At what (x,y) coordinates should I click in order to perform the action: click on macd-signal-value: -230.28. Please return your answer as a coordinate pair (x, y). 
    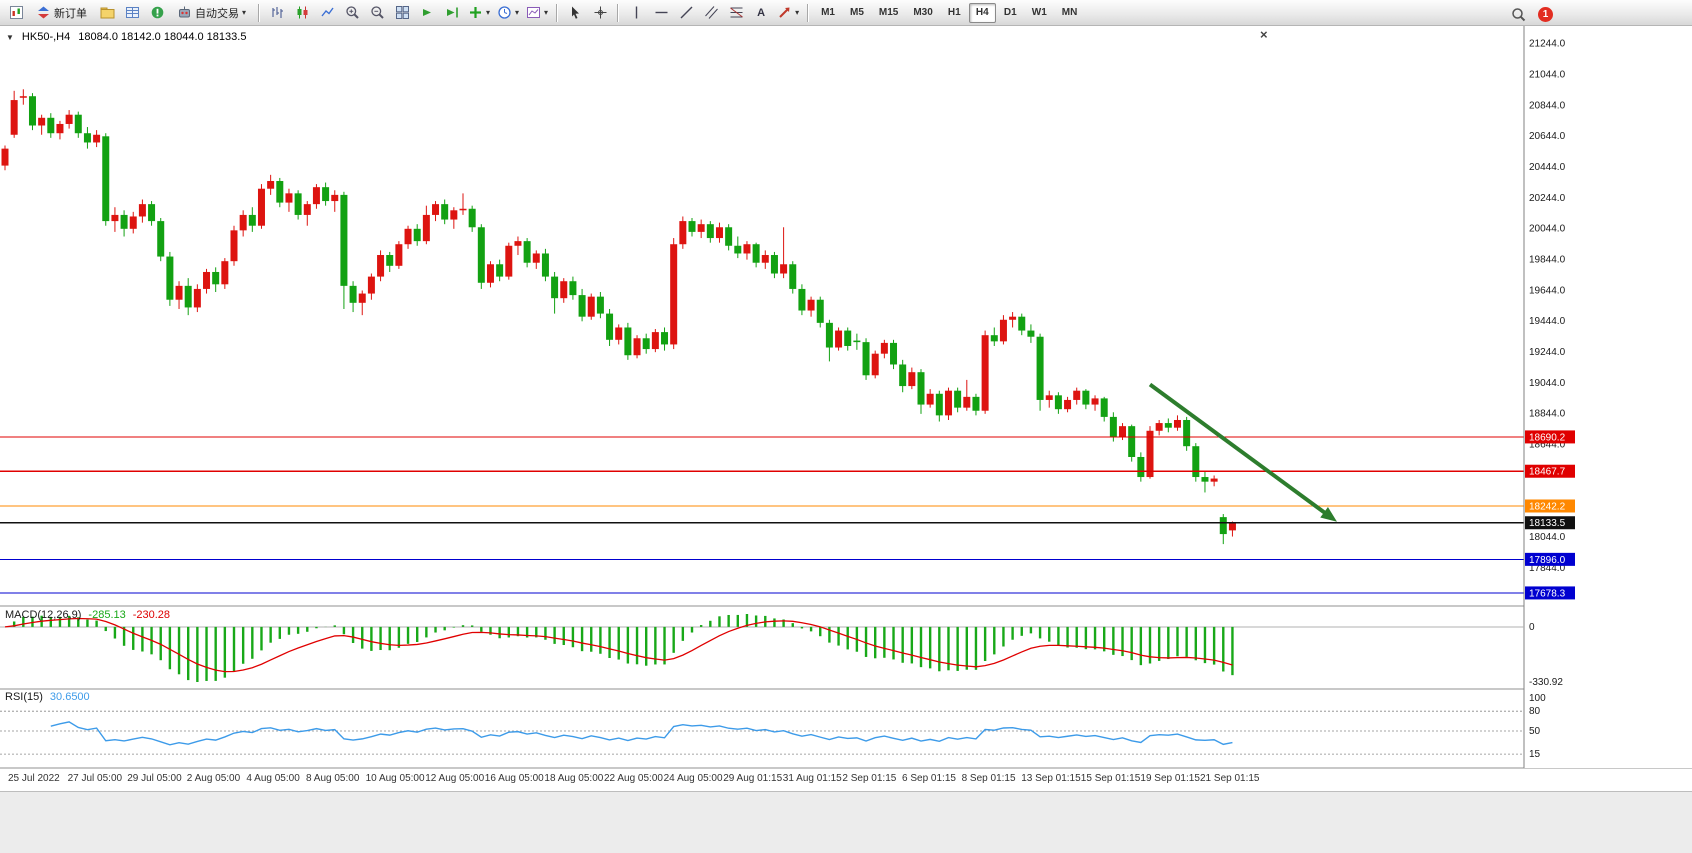
    Looking at the image, I should click on (151, 615).